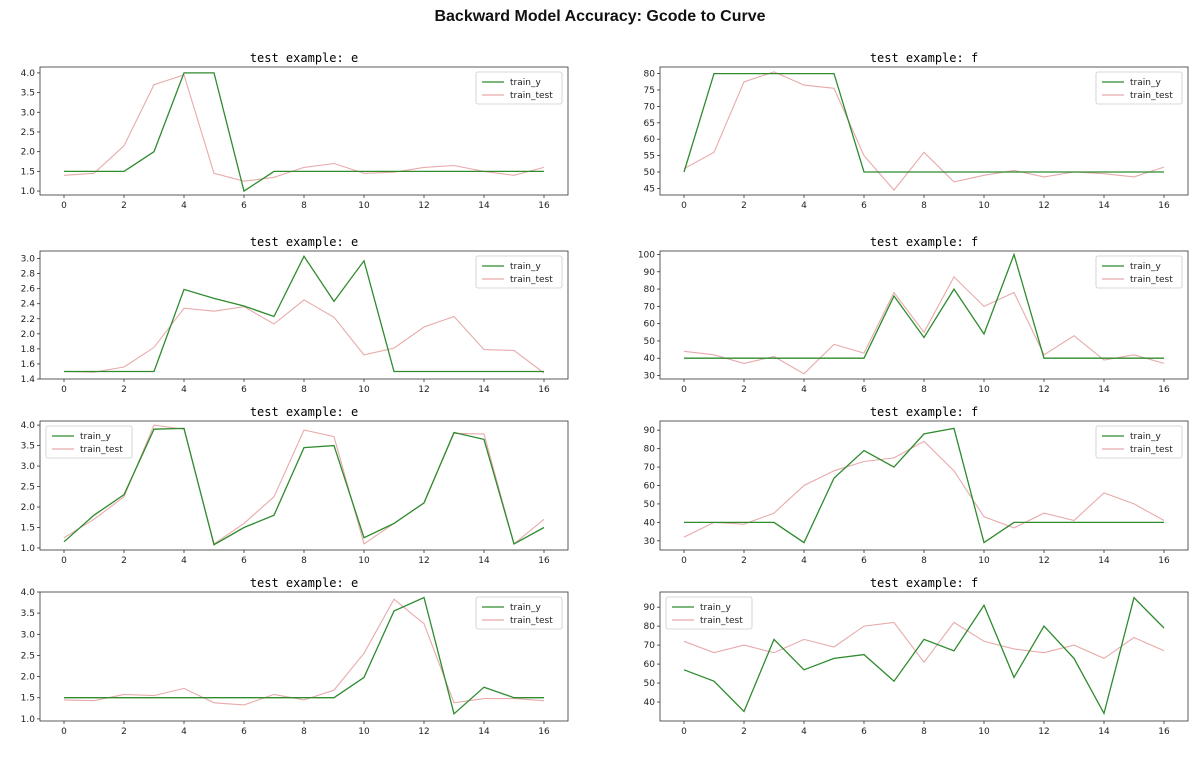 Image resolution: width=1200 pixels, height=757 pixels. What do you see at coordinates (600, 16) in the screenshot?
I see `figure-title: Backward Model Accuracy: Gcode to Curve` at bounding box center [600, 16].